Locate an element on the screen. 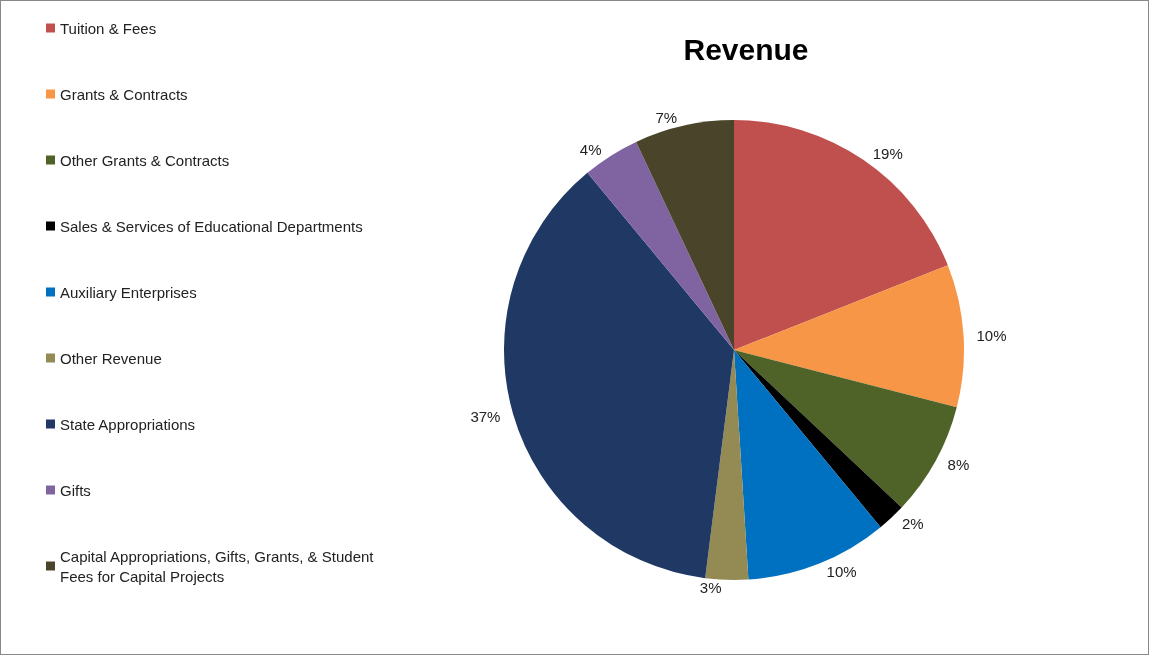  data-label: 37% is located at coordinates (485, 416).